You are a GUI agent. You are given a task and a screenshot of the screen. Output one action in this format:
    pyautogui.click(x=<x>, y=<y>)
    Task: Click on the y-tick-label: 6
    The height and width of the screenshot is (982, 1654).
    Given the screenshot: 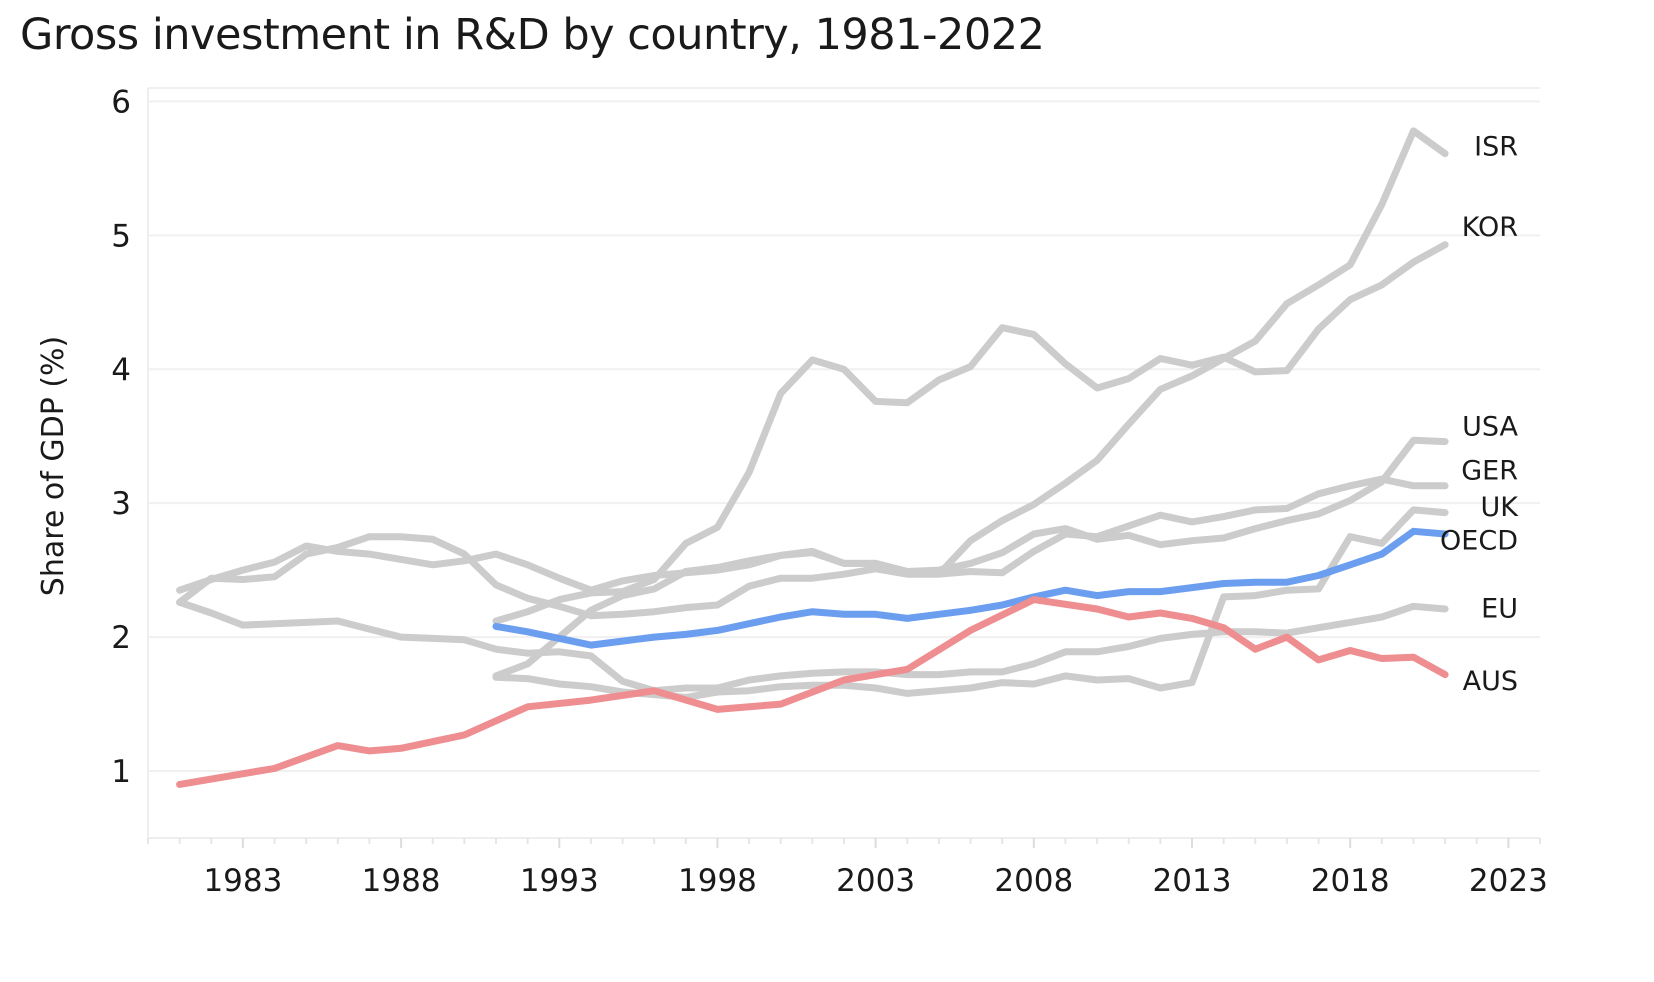 What is the action you would take?
    pyautogui.click(x=121, y=102)
    